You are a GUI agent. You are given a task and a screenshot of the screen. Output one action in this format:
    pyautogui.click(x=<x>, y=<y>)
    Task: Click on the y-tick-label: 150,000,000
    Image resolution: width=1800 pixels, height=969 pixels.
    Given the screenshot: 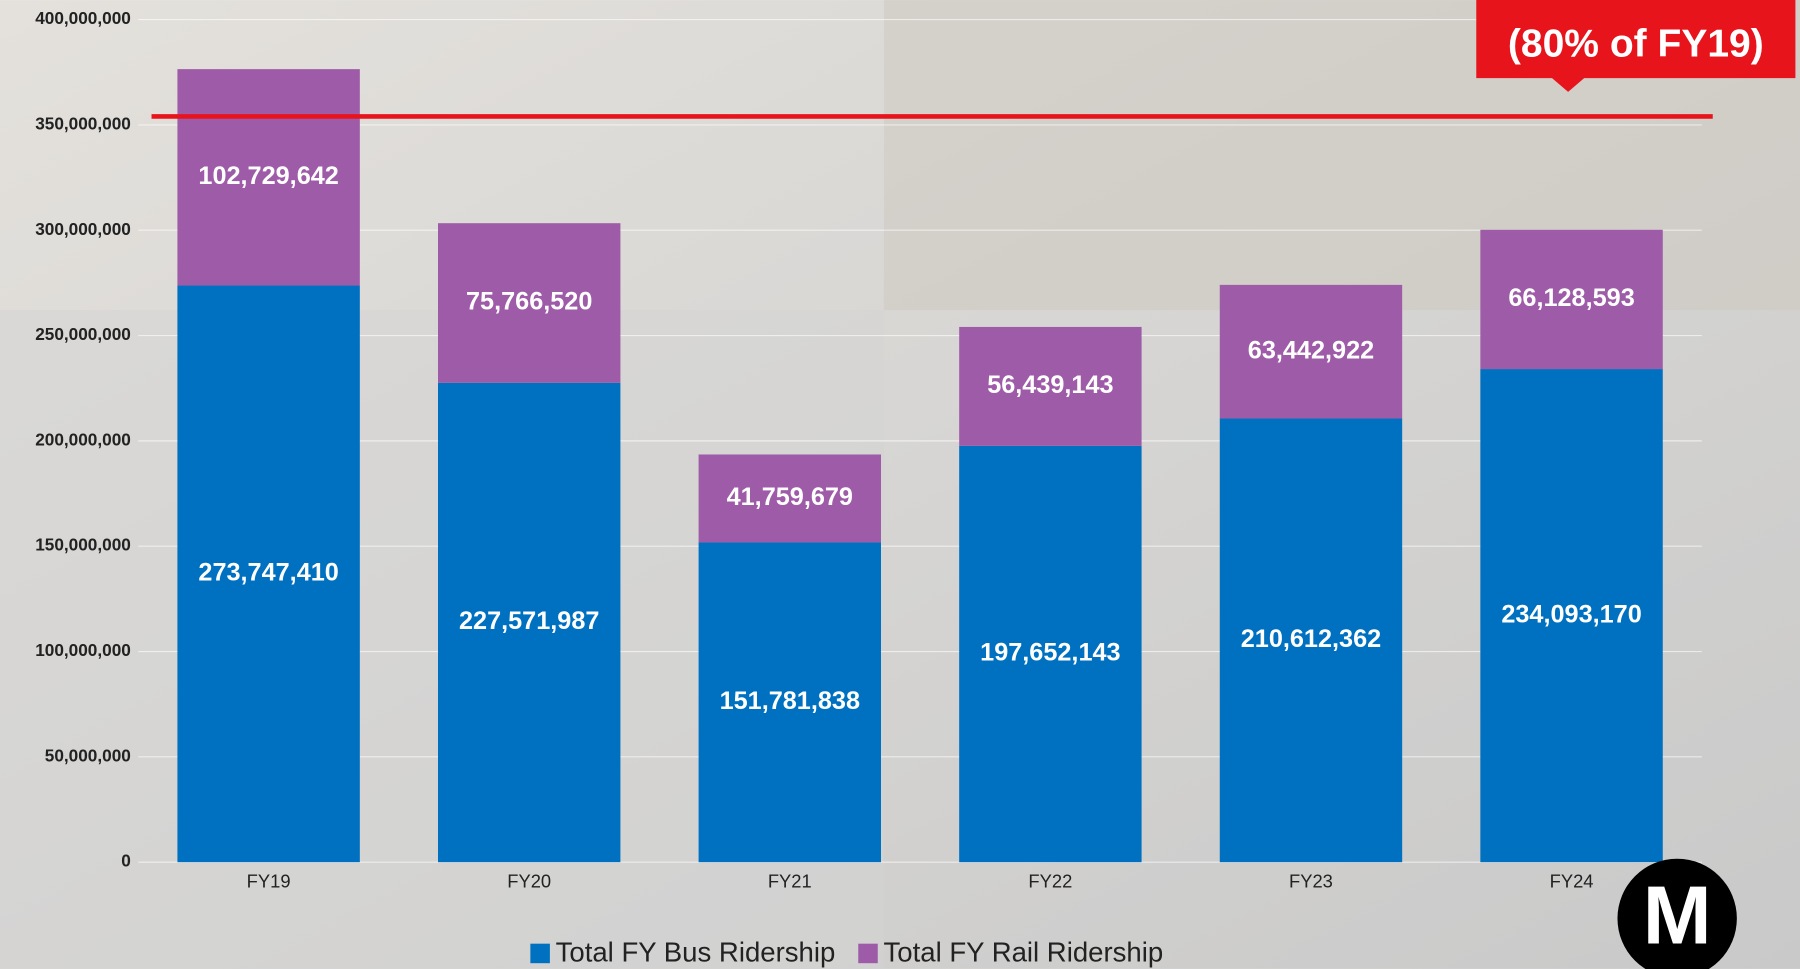 What is the action you would take?
    pyautogui.click(x=83, y=545)
    